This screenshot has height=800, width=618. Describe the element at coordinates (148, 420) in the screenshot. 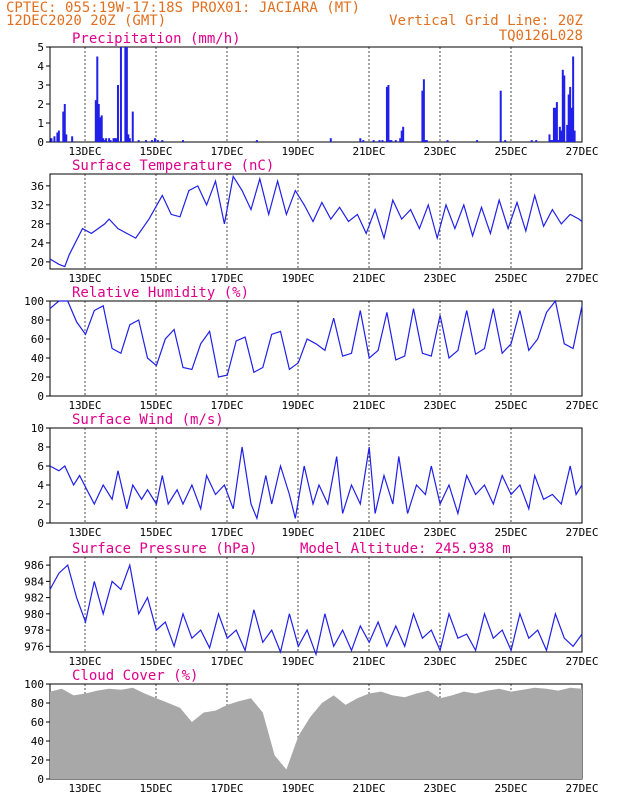

I see `wind-title: Surface Wind (m/s)` at that location.